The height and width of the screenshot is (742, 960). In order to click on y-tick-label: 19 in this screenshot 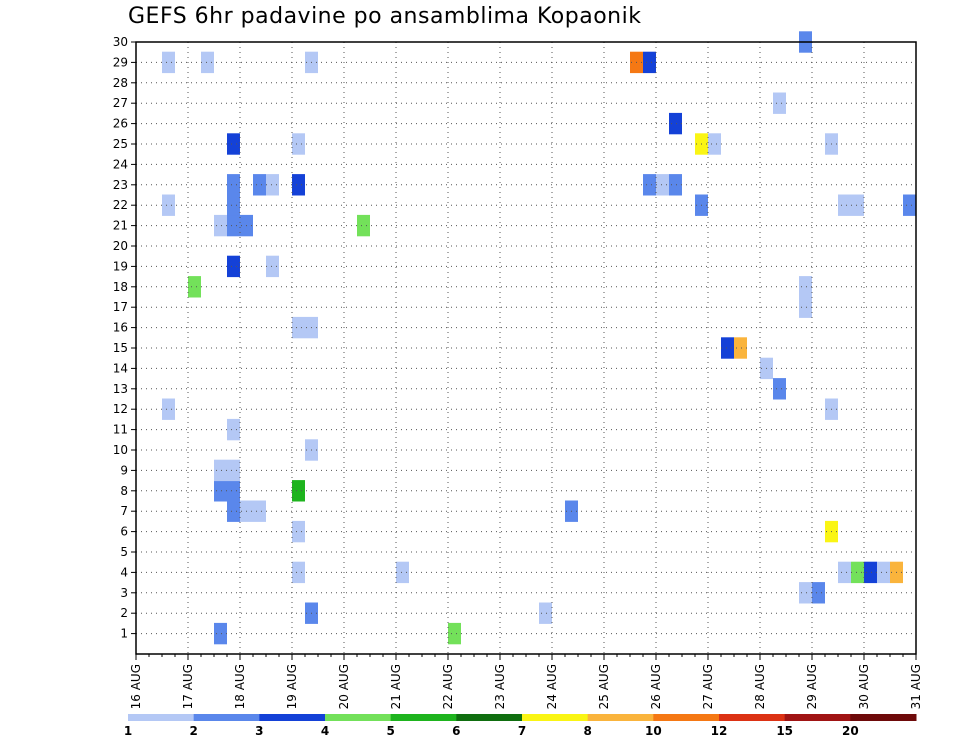, I will do `click(120, 266)`.